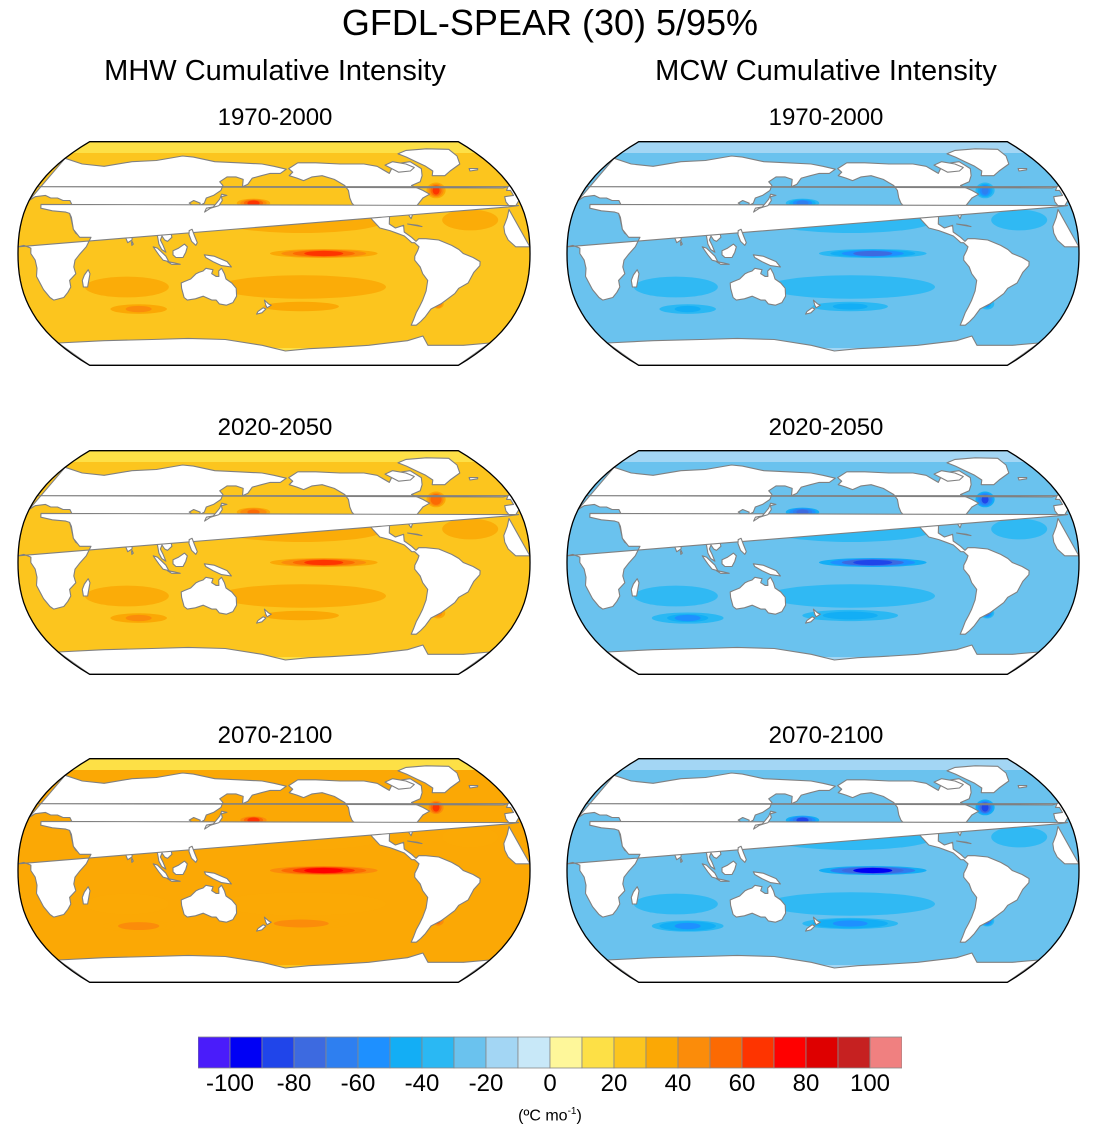 The width and height of the screenshot is (1100, 1139). I want to click on figure-title: GFDL-SPEAR (30) 5/95%, so click(550, 22).